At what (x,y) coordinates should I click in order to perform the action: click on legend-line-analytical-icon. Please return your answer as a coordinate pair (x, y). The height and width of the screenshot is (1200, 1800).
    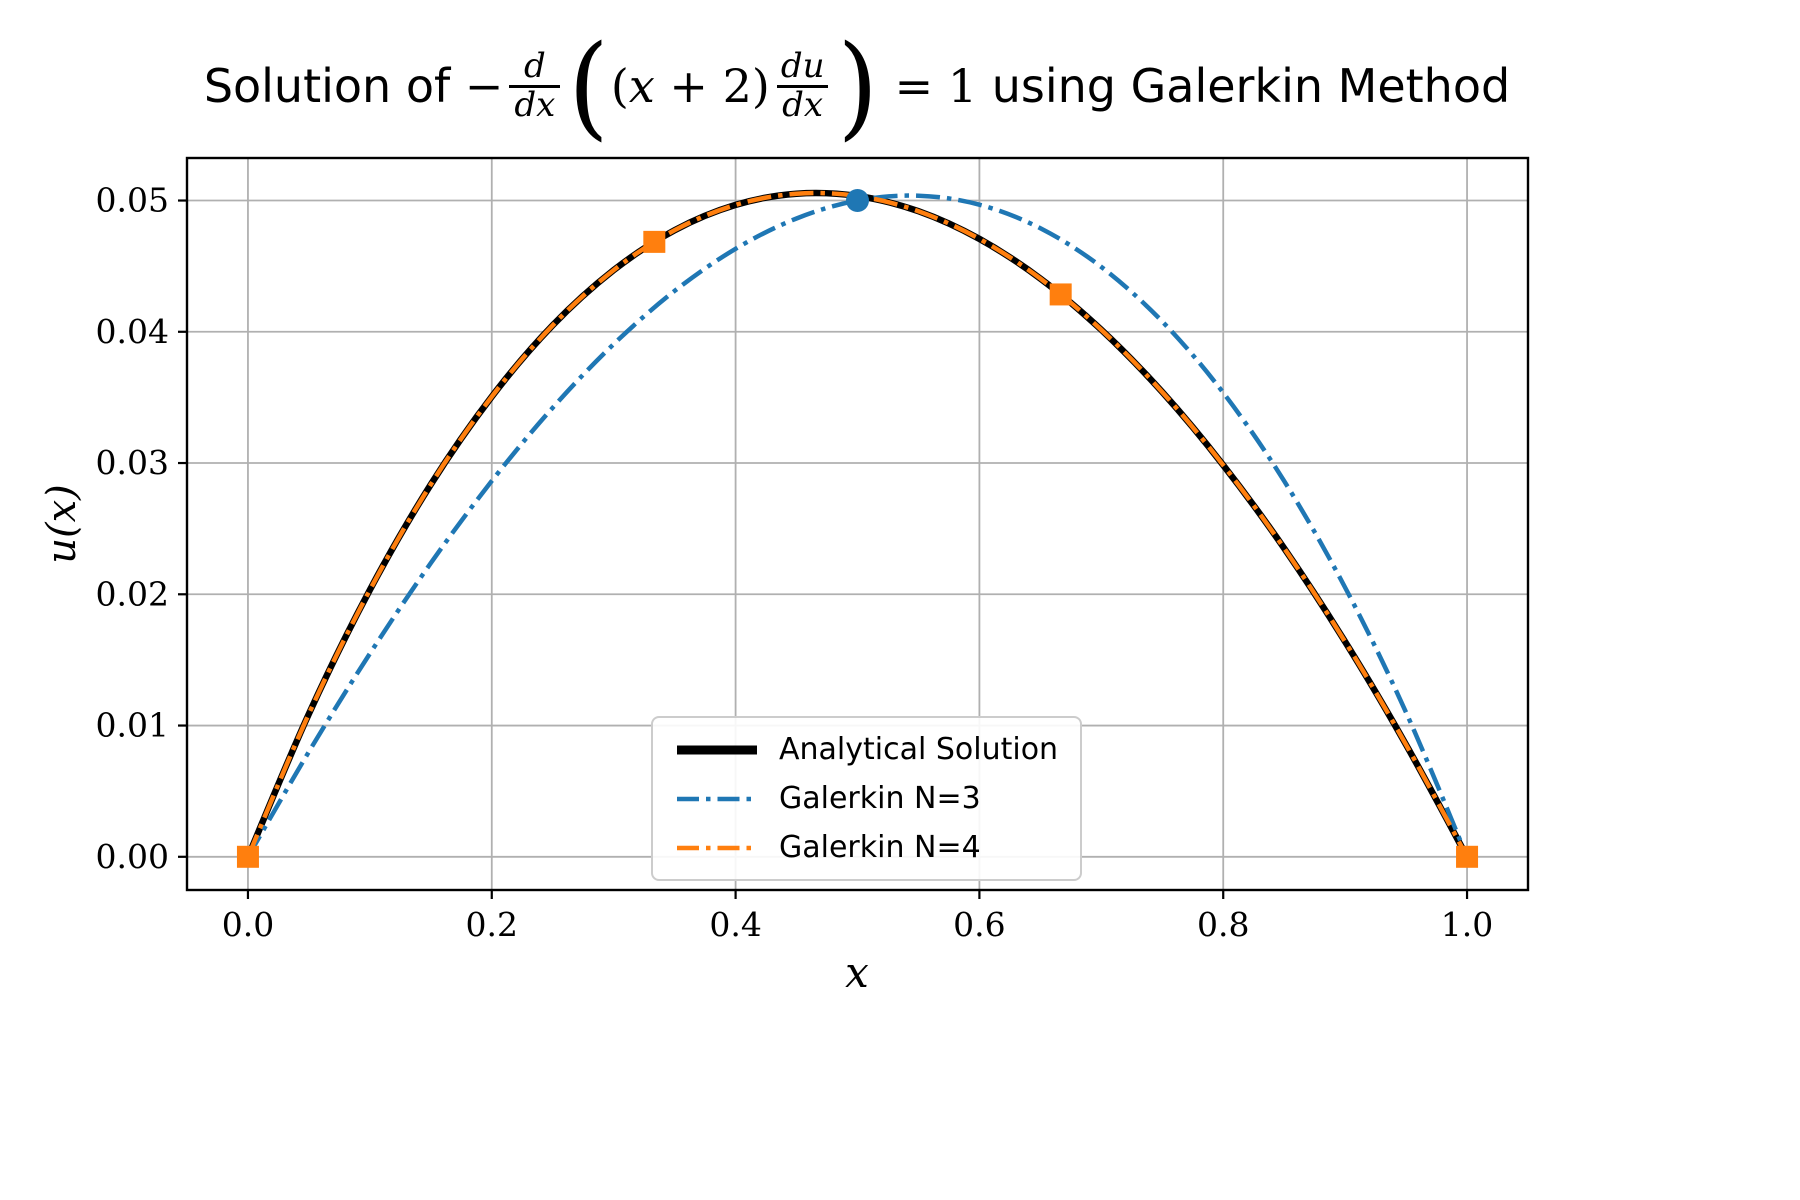
    Looking at the image, I should click on (717, 749).